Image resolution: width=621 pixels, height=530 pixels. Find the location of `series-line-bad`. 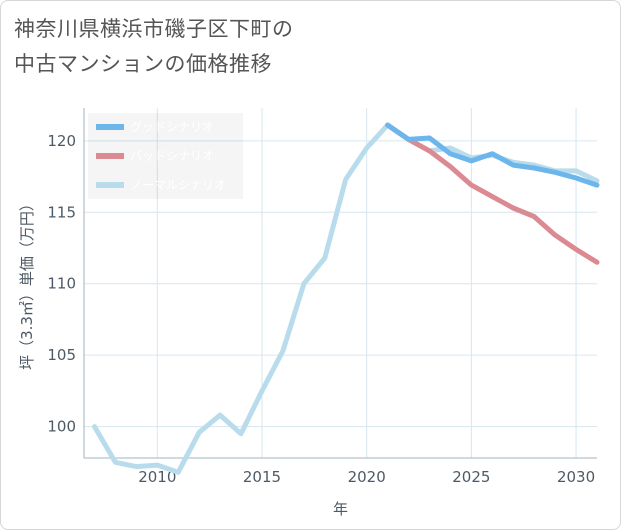

series-line-bad is located at coordinates (492, 193).